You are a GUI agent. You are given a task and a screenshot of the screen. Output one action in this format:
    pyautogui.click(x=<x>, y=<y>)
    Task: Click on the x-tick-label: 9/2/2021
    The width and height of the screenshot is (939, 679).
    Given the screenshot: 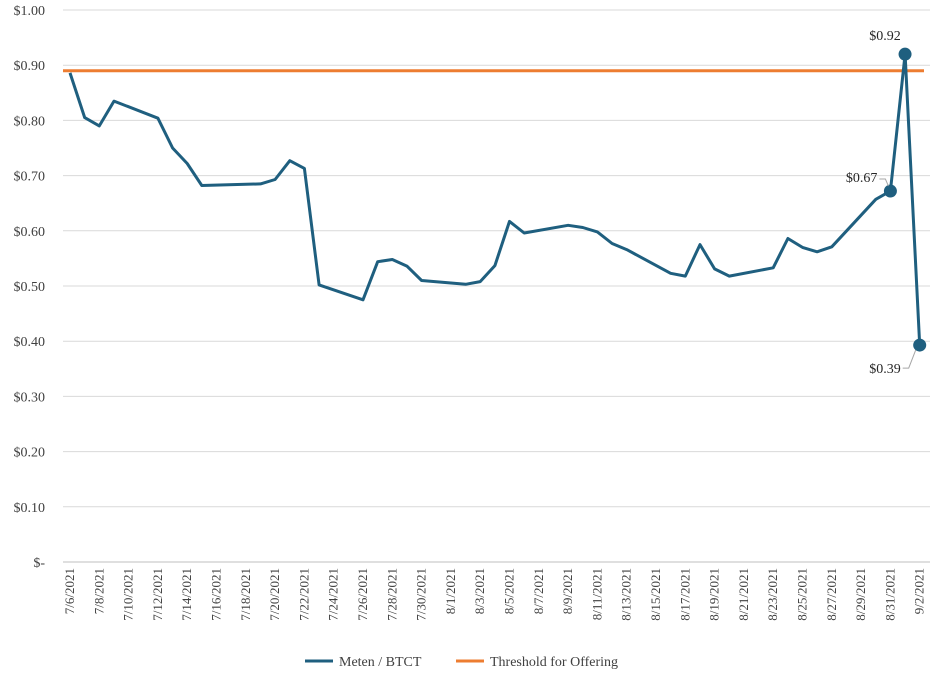 What is the action you would take?
    pyautogui.click(x=919, y=591)
    